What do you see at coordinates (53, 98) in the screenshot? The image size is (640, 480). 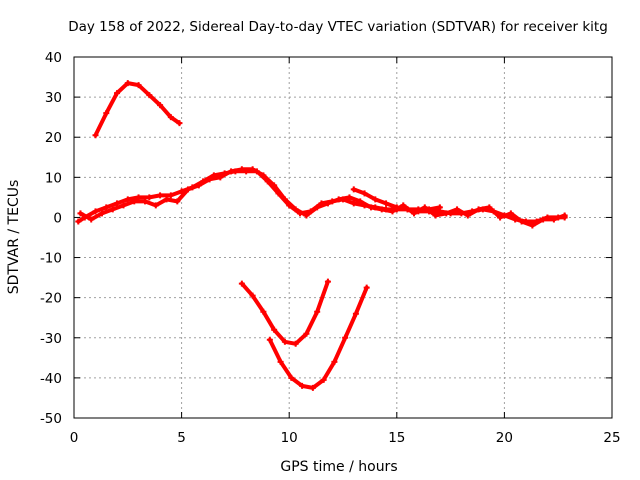 I see `y-tick-label: 30` at bounding box center [53, 98].